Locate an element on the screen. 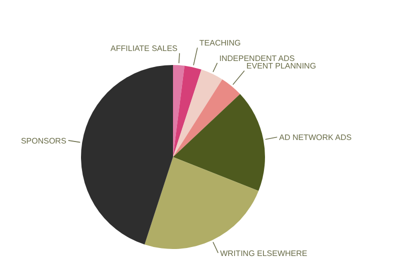 Image resolution: width=400 pixels, height=266 pixels. slice-label: AFFILIATE SALES is located at coordinates (144, 49).